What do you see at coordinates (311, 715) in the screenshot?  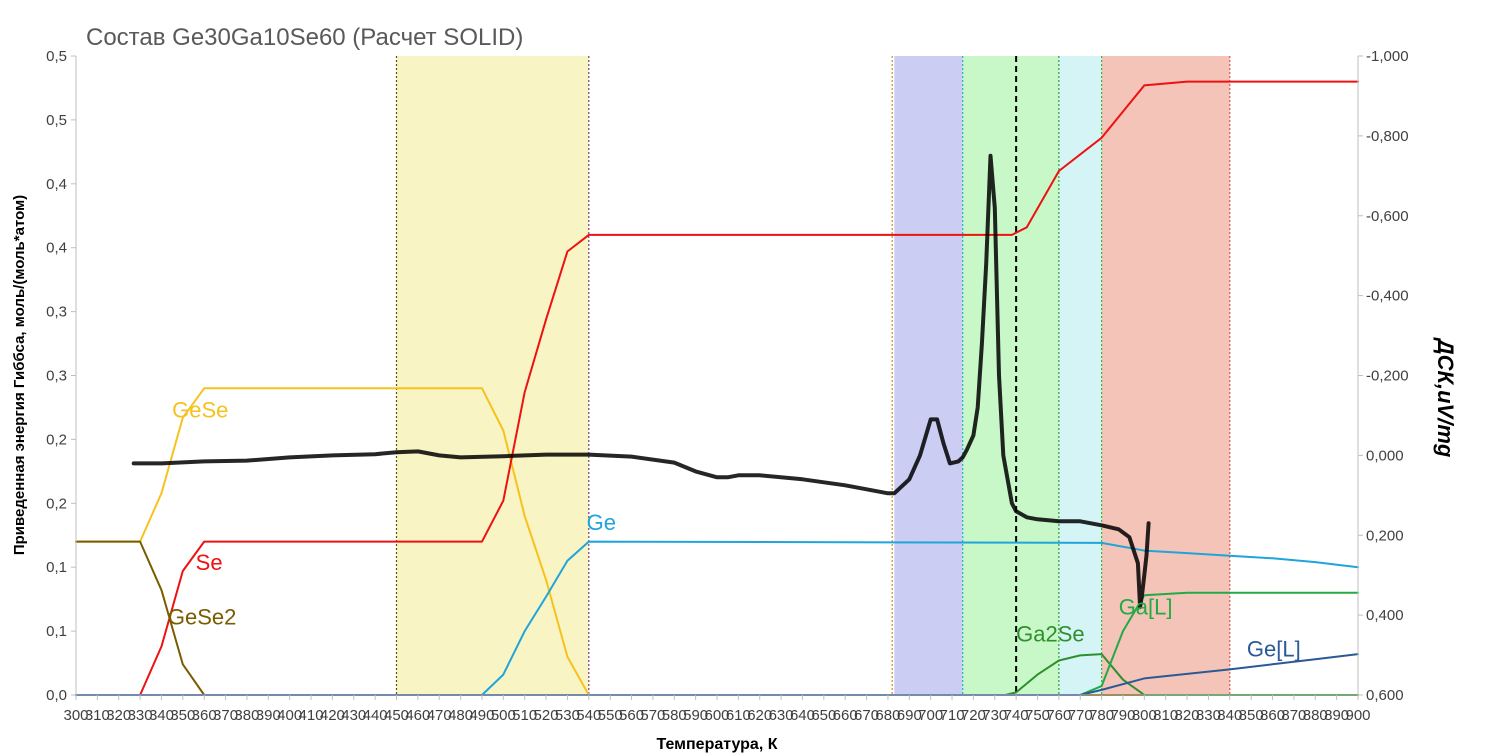 I see `x-tick-label-11: 410` at bounding box center [311, 715].